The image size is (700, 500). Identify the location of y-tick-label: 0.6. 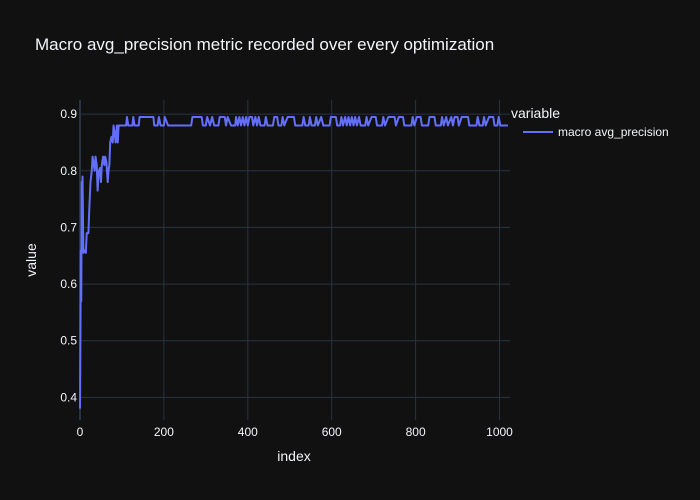
(68, 284).